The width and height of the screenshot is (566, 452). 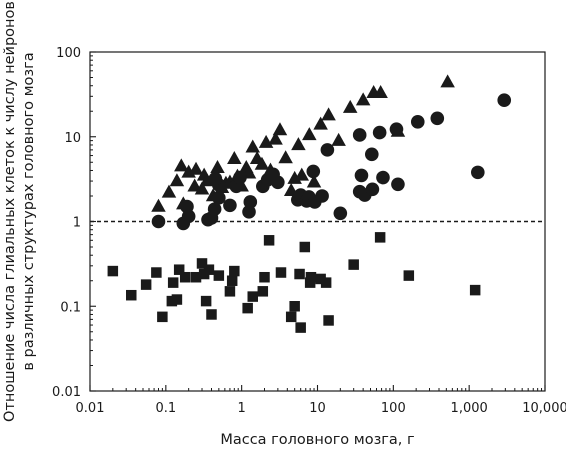 I want to click on x-tick-label: 1,000, so click(x=469, y=408).